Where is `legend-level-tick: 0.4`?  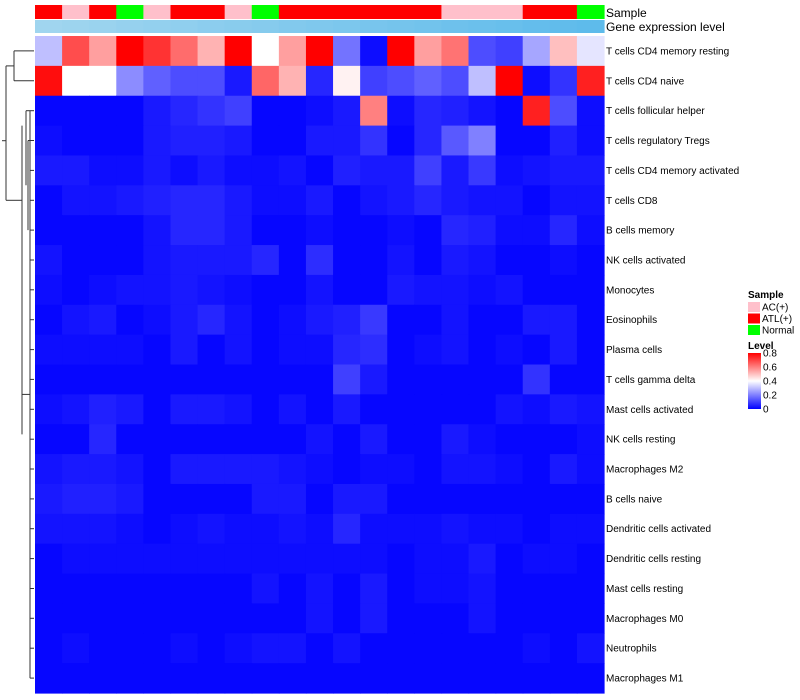
legend-level-tick: 0.4 is located at coordinates (770, 382).